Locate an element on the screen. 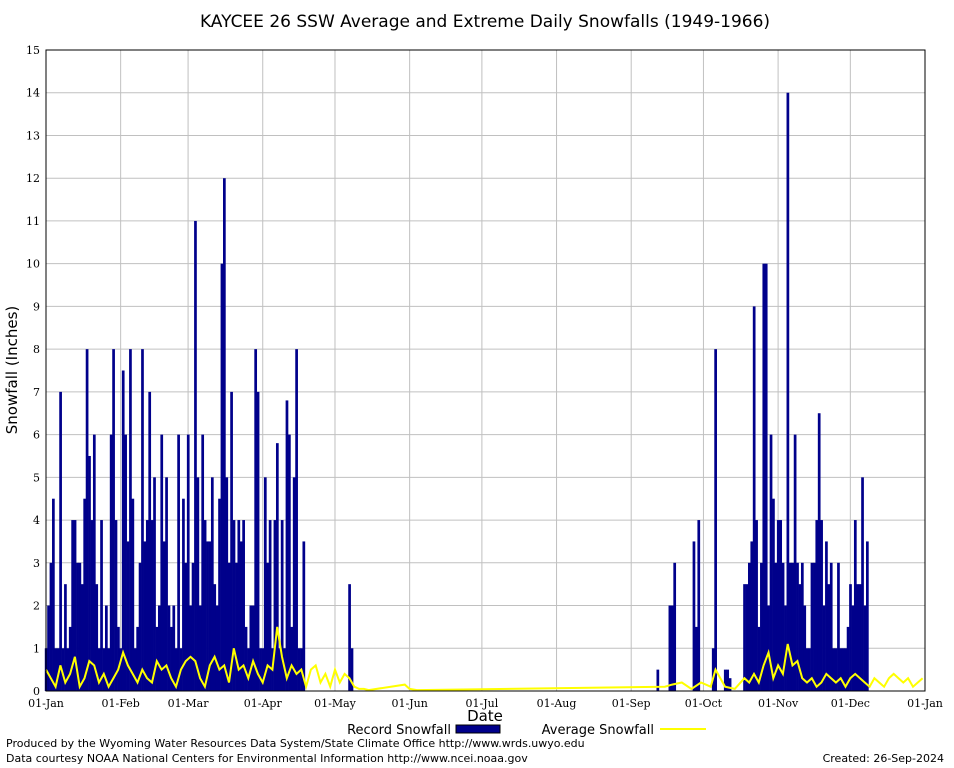  x-tick-label: 01-Mar is located at coordinates (189, 703).